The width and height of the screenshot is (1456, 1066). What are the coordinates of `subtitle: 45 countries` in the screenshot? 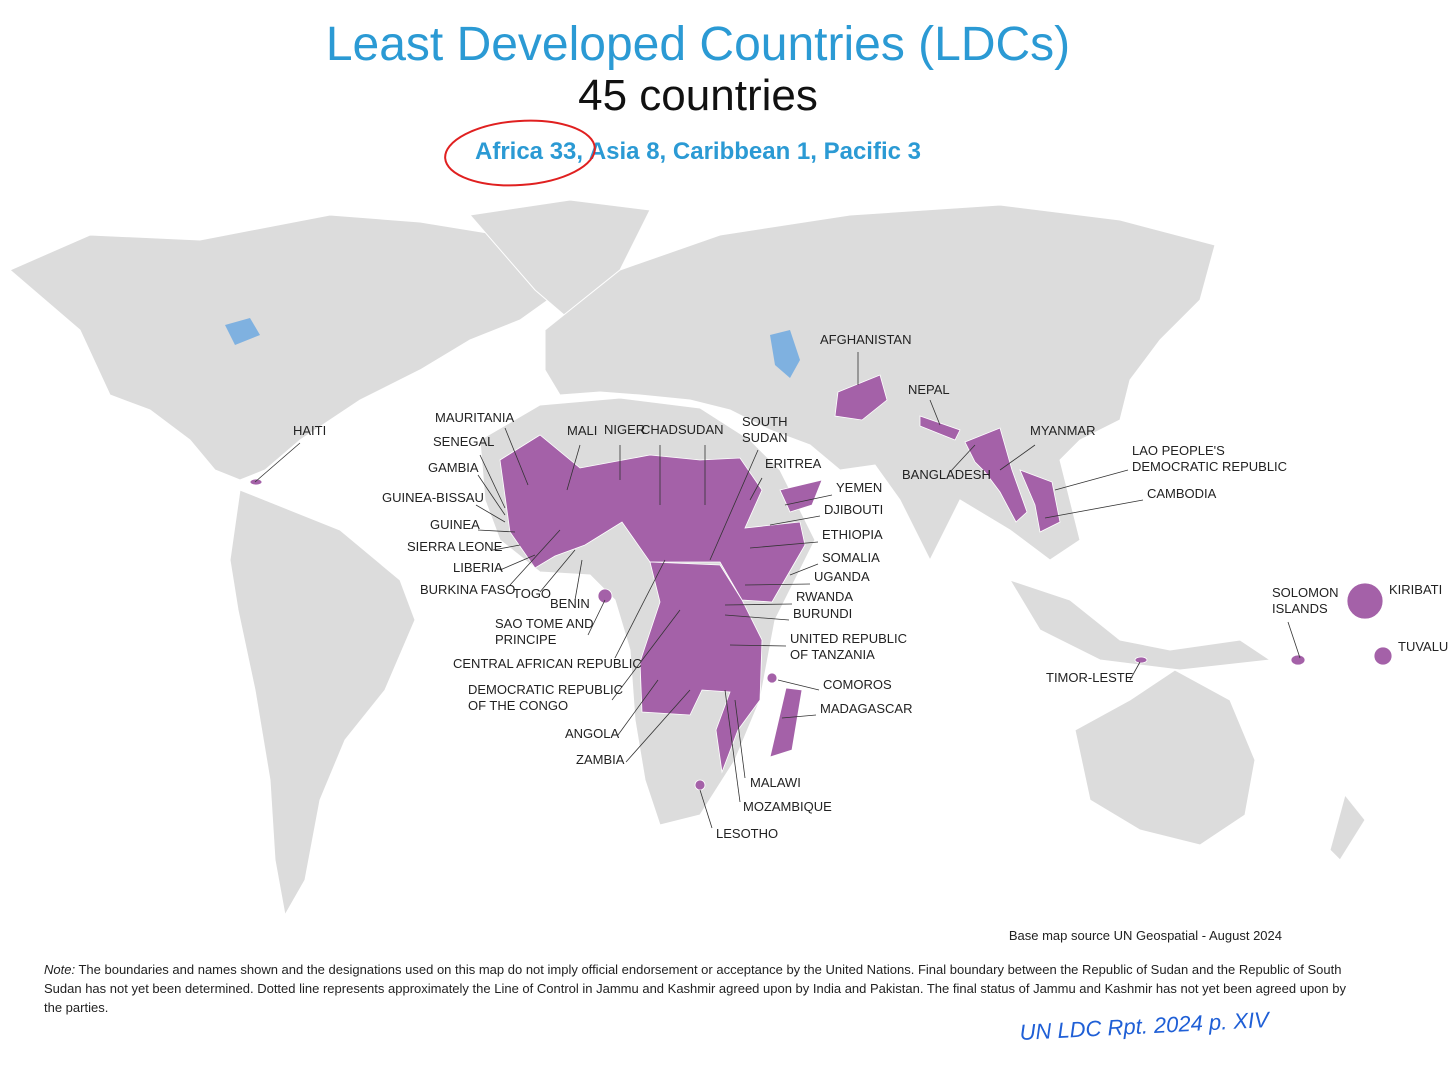 It's located at (698, 95).